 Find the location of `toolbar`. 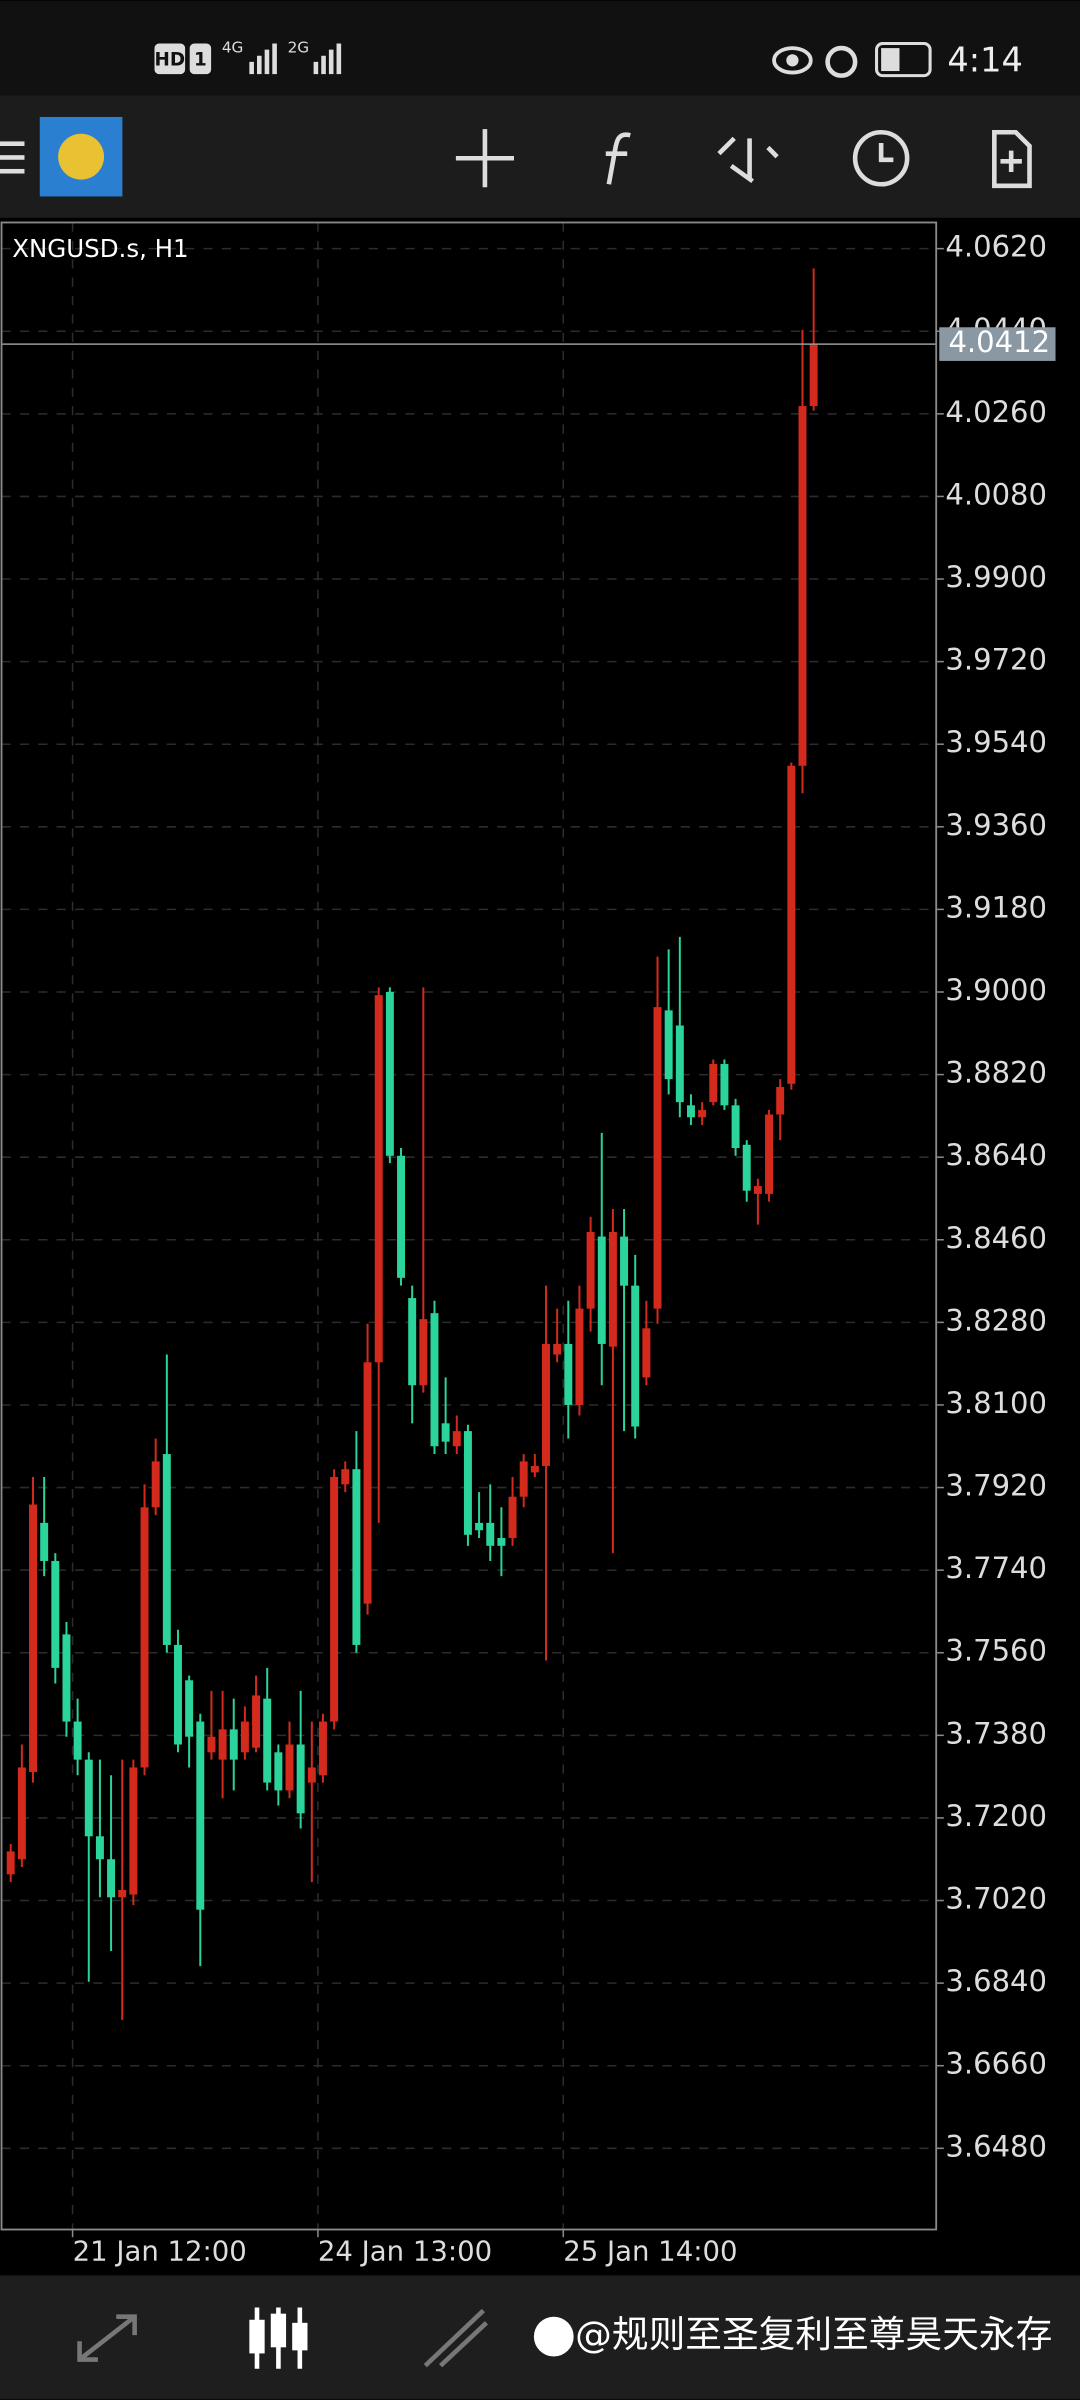

toolbar is located at coordinates (540, 156).